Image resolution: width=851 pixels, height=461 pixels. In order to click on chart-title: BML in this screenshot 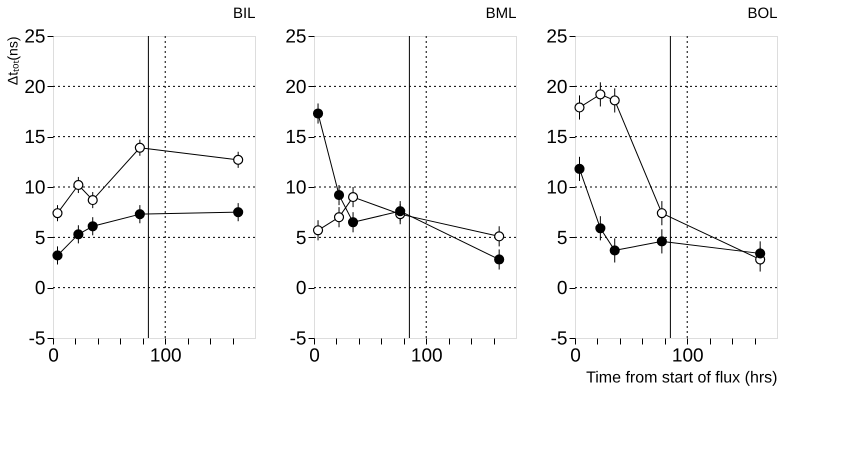, I will do `click(501, 13)`.